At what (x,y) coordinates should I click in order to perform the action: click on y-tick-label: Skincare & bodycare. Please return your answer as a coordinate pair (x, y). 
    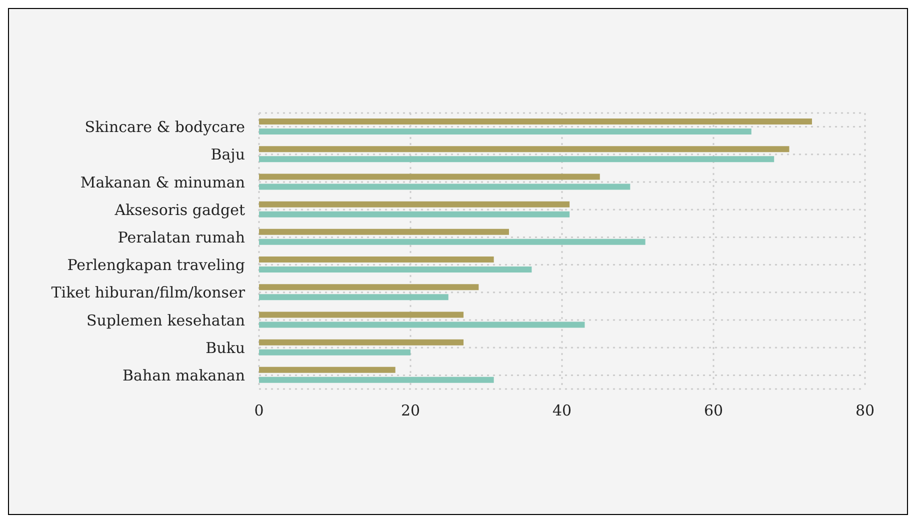
    Looking at the image, I should click on (165, 127).